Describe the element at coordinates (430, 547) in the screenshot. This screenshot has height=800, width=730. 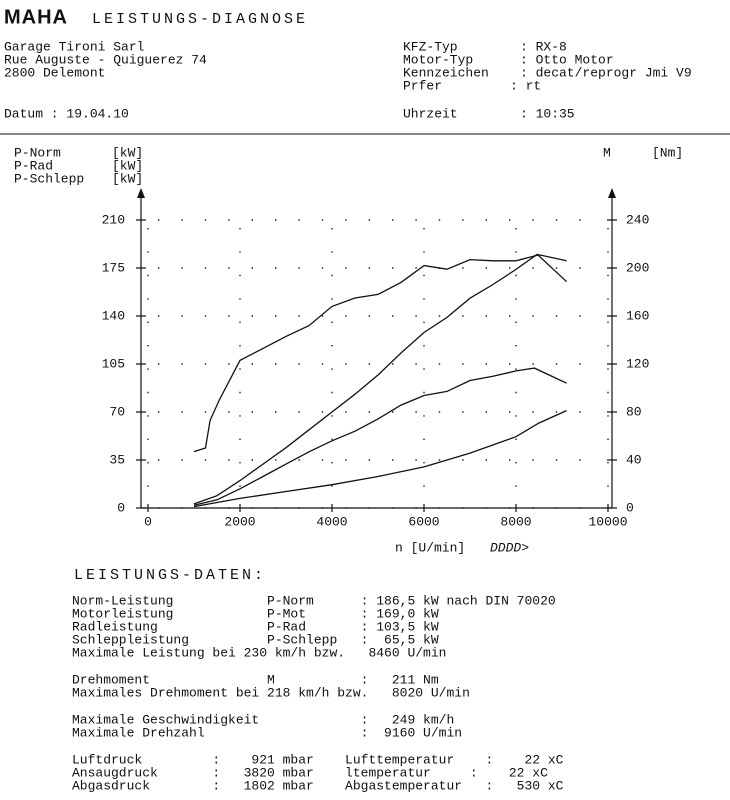
I see `x-axis-title: n [U/min]` at that location.